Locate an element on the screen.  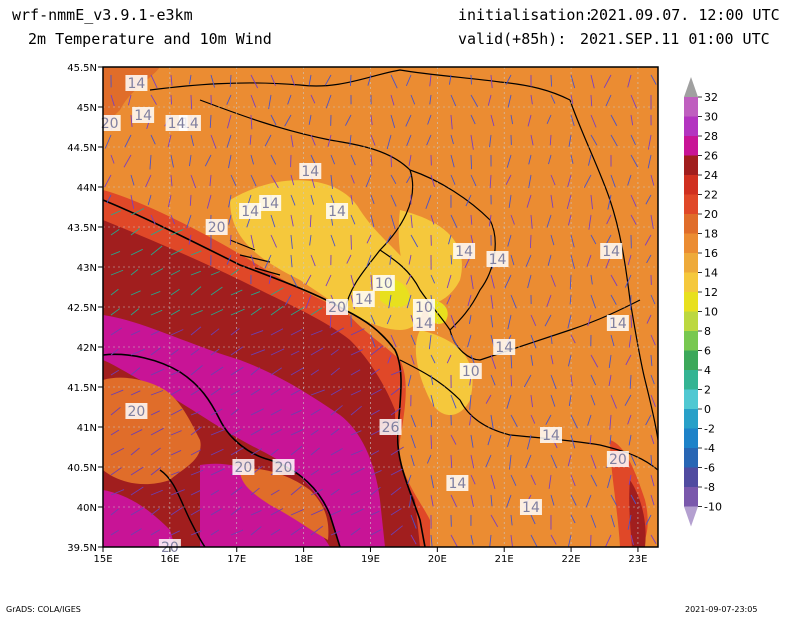
colorbar-bottom-arrow is located at coordinates (691, 516).